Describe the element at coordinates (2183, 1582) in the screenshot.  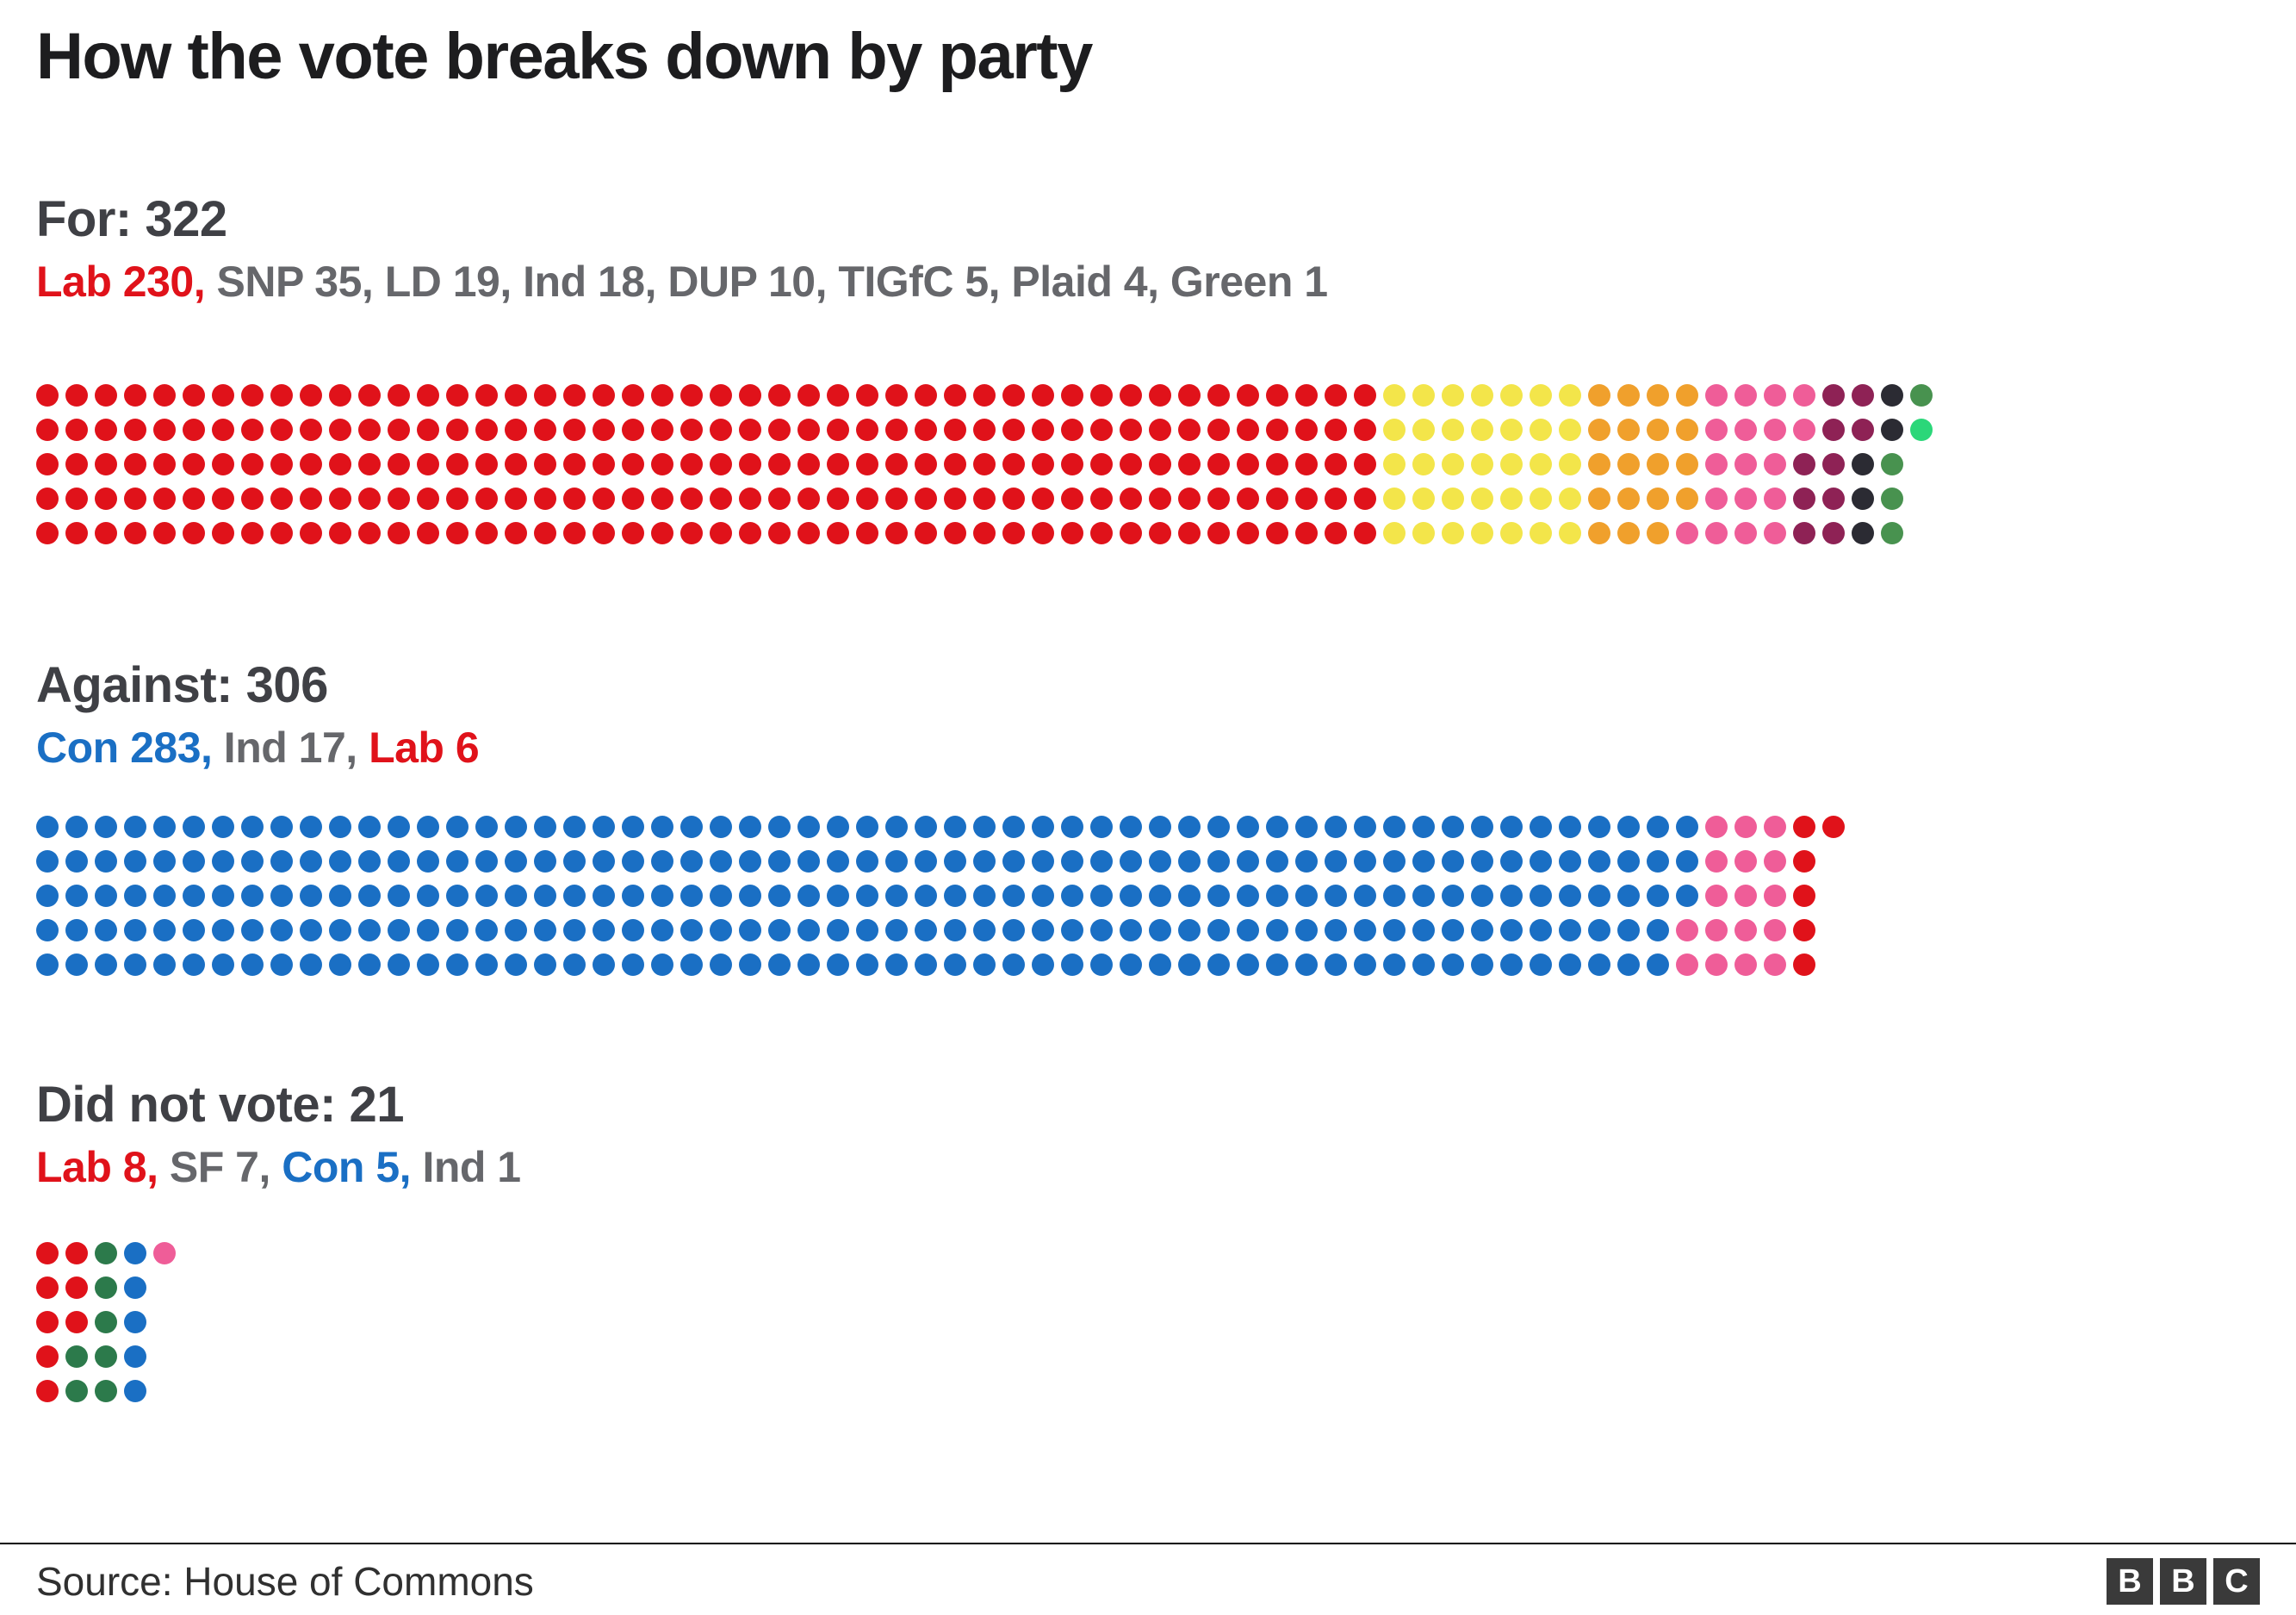
I see `bbc-logo: B B C` at that location.